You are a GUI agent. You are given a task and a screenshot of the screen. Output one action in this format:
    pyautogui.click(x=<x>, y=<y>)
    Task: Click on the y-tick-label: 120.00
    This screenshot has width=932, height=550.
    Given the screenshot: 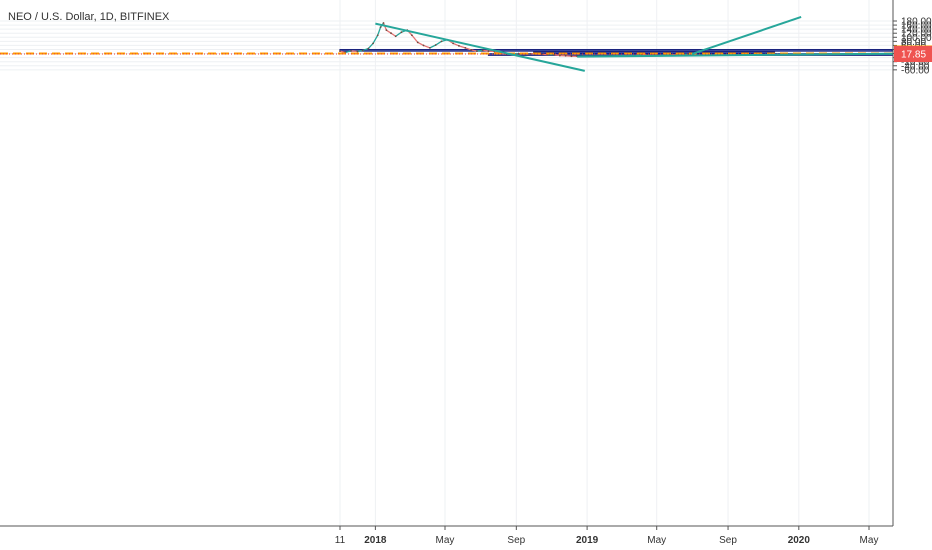 What is the action you would take?
    pyautogui.click(x=916, y=34)
    